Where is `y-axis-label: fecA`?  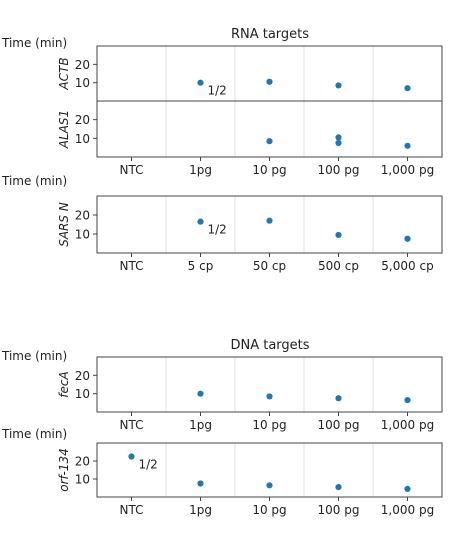 y-axis-label: fecA is located at coordinates (64, 384).